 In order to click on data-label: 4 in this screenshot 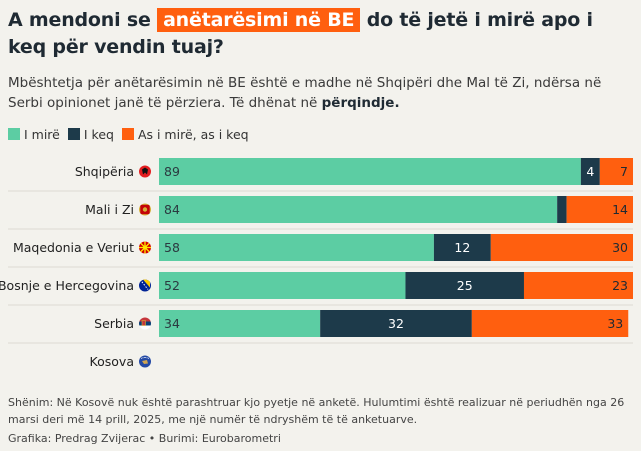, I will do `click(590, 171)`.